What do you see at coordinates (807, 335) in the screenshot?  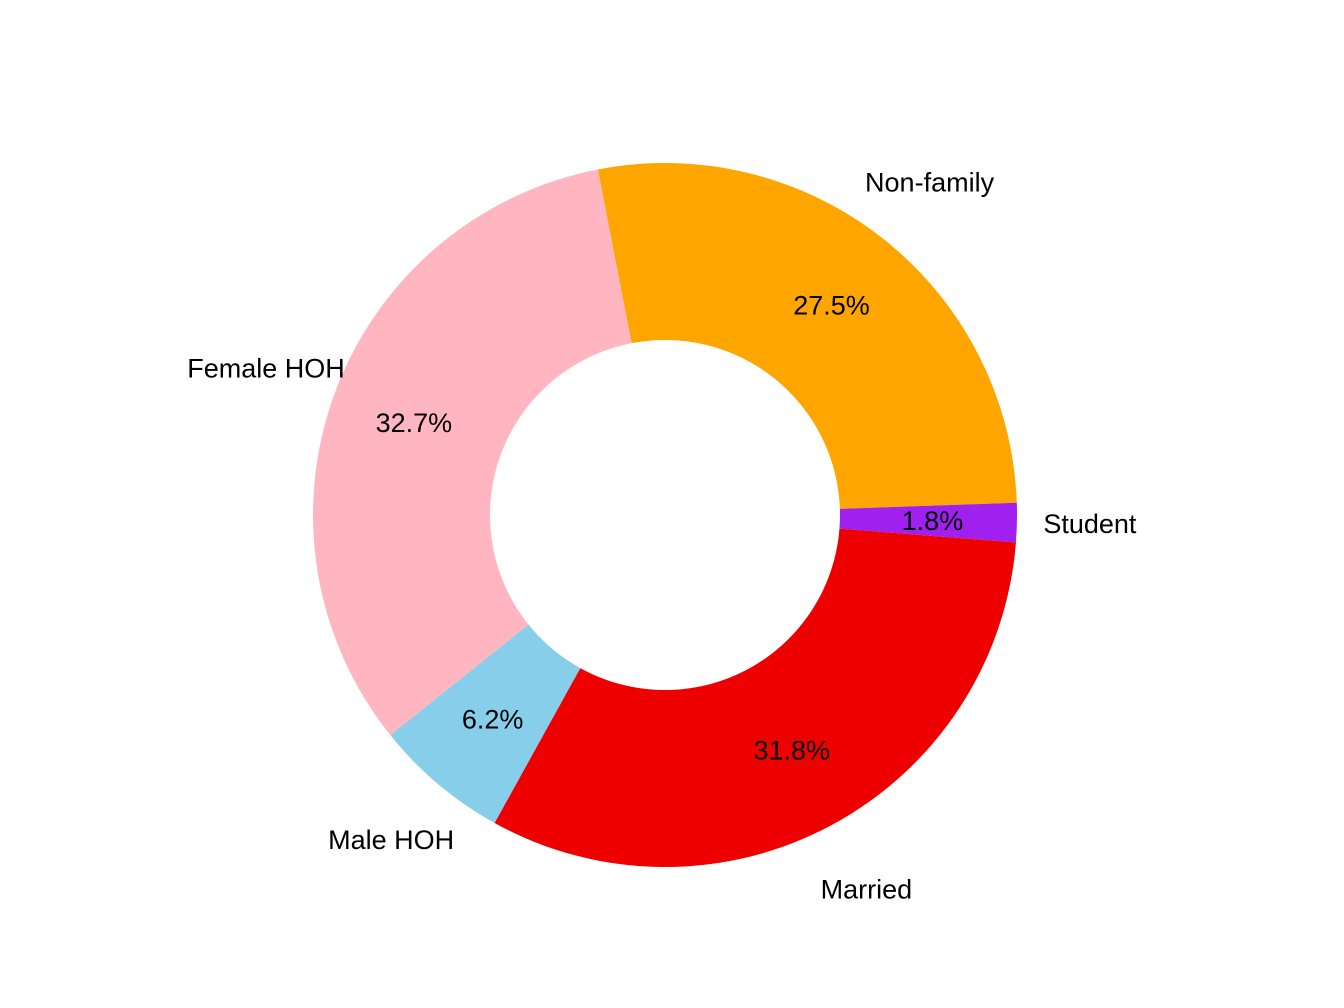 I see `slice-non-family` at bounding box center [807, 335].